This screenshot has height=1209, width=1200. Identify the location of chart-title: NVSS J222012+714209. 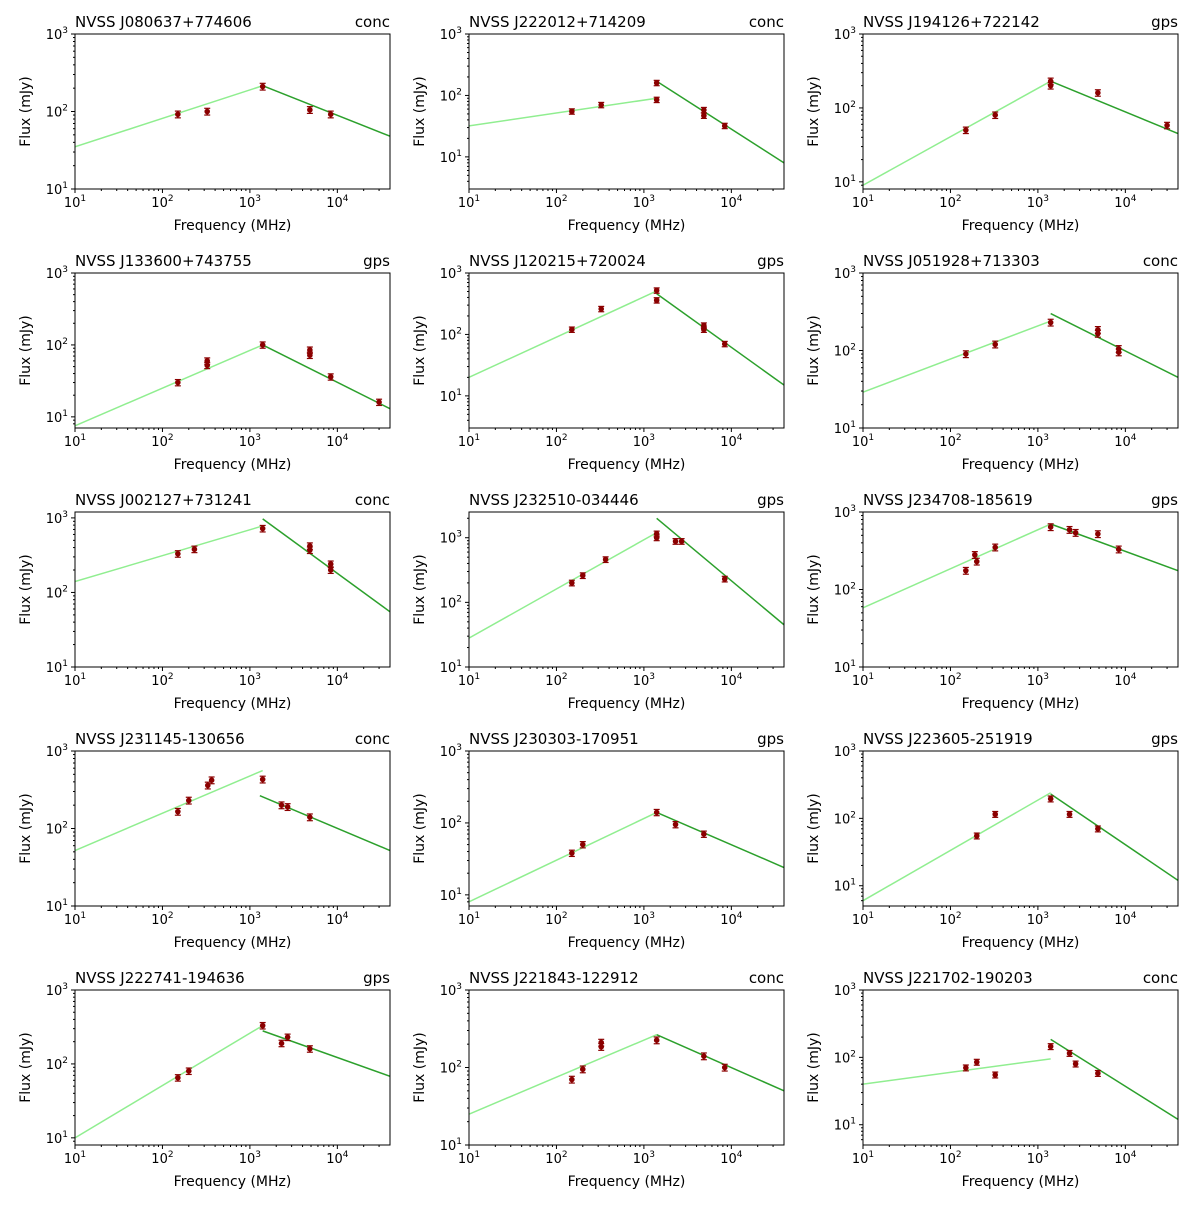
(557, 22).